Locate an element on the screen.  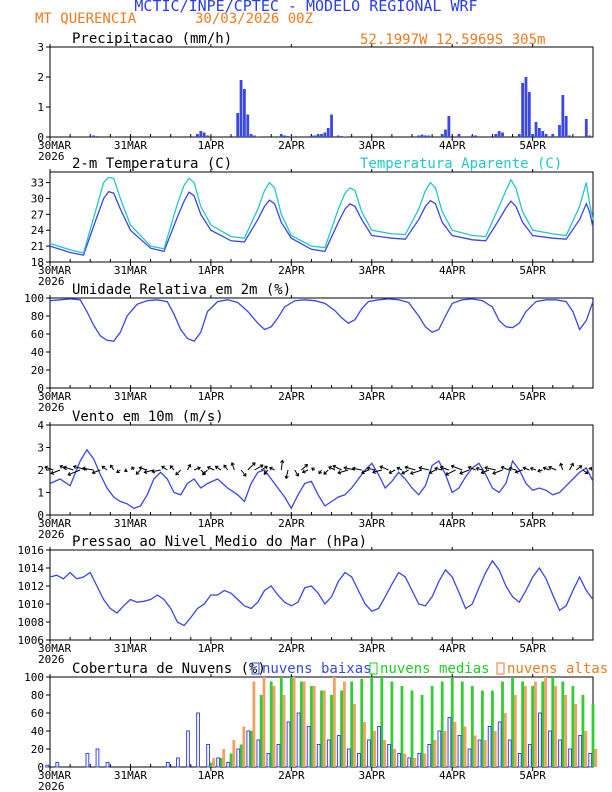
y-tick-label: 1 is located at coordinates (40, 493).